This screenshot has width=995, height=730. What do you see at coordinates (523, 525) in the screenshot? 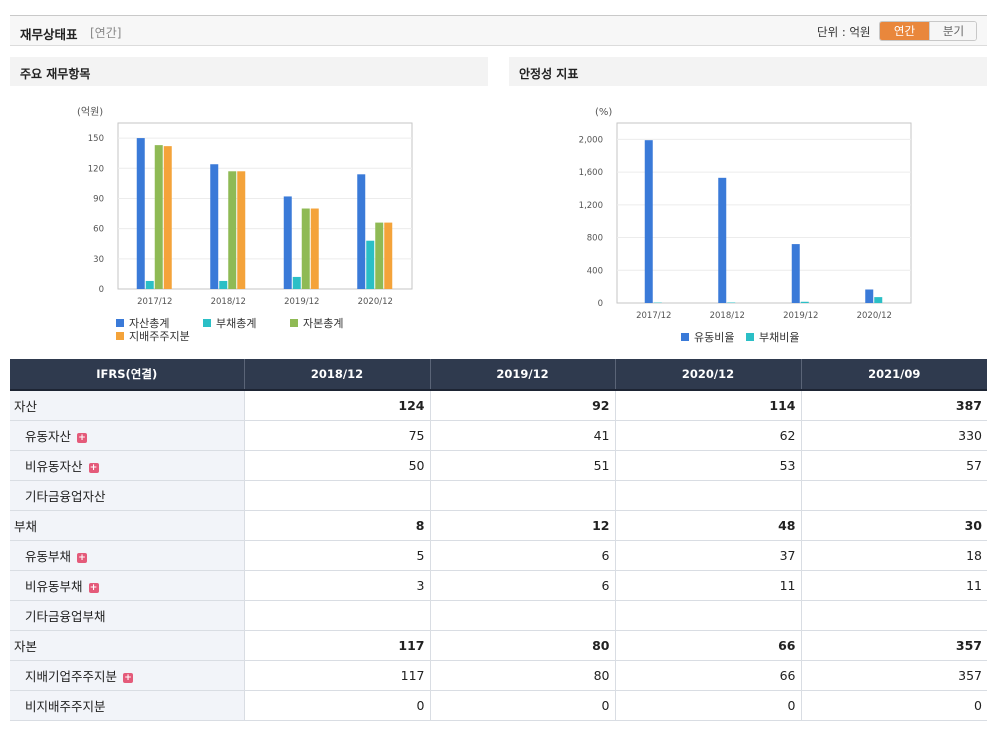
I see `value-cell: 12` at bounding box center [523, 525].